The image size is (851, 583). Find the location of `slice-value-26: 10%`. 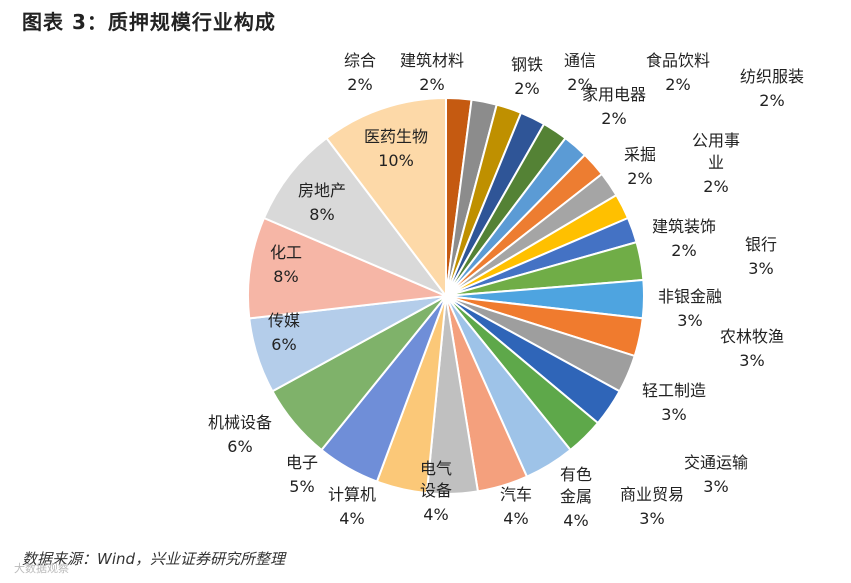

slice-value-26: 10% is located at coordinates (396, 160).